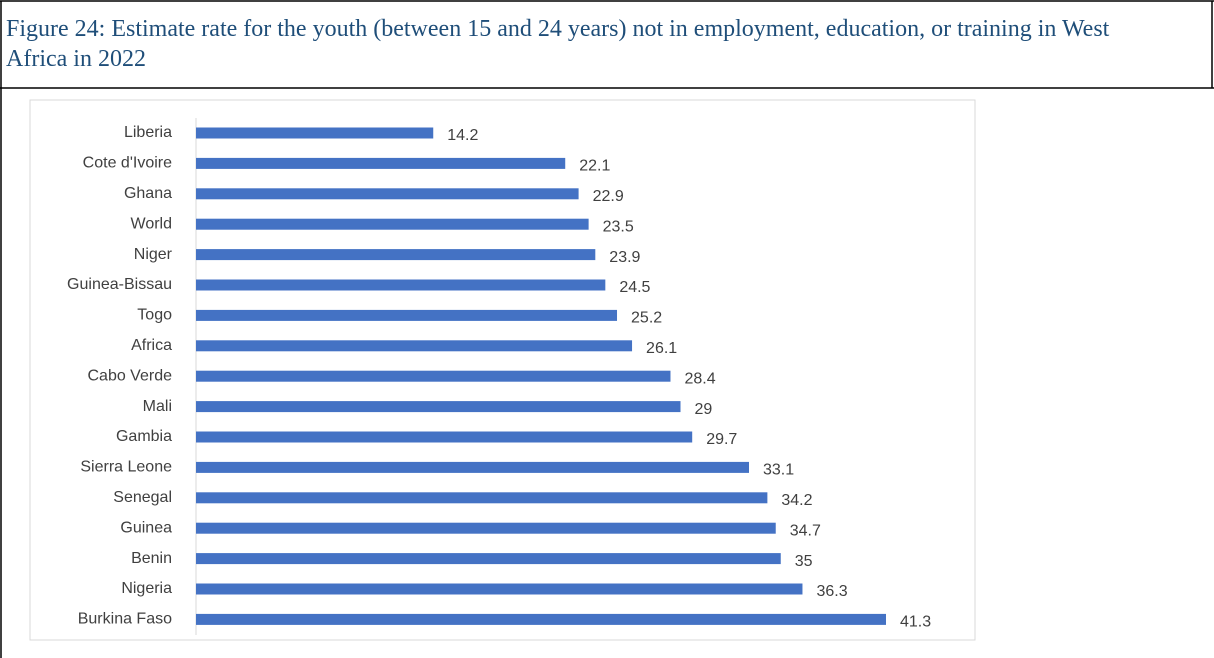  What do you see at coordinates (704, 409) in the screenshot?
I see `data-label: 29` at bounding box center [704, 409].